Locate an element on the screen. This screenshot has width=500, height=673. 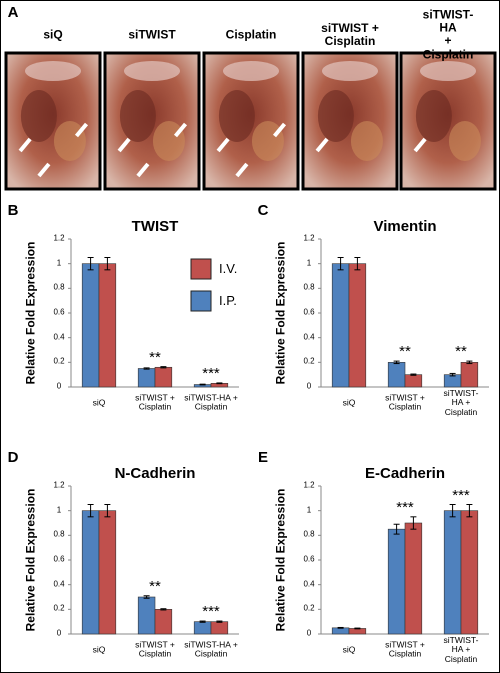
panel-letter: D is located at coordinates (13, 457).